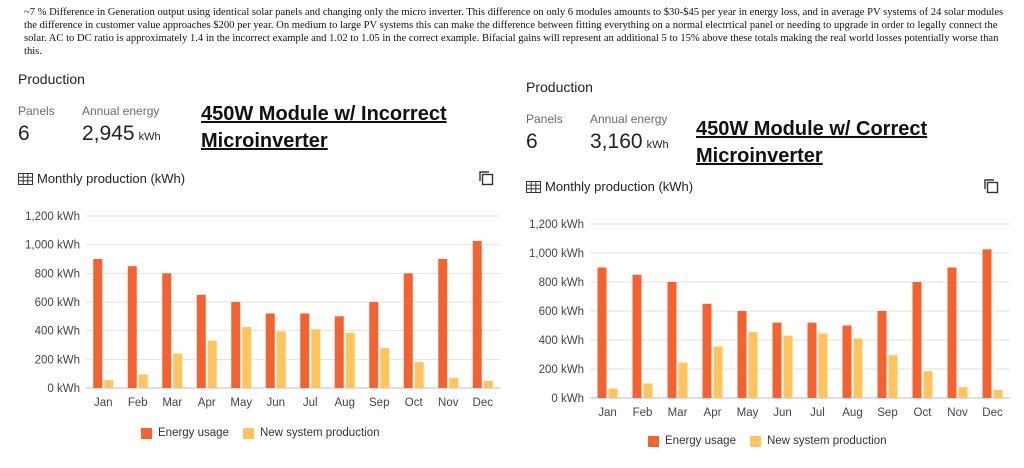  What do you see at coordinates (826, 441) in the screenshot?
I see `legend-label-production: New system production` at bounding box center [826, 441].